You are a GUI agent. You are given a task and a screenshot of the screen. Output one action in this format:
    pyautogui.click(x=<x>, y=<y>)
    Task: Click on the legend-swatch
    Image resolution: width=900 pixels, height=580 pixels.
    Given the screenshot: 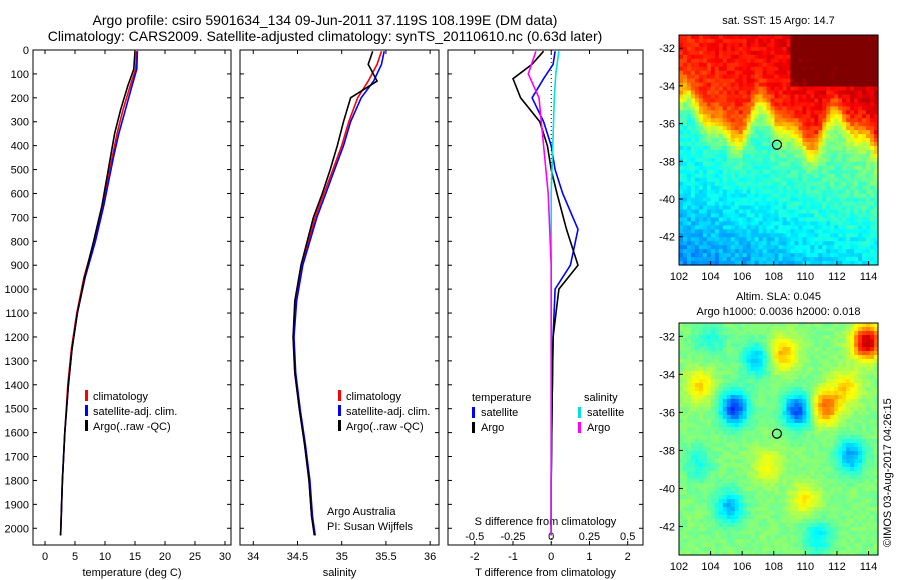 What is the action you would take?
    pyautogui.click(x=86, y=410)
    